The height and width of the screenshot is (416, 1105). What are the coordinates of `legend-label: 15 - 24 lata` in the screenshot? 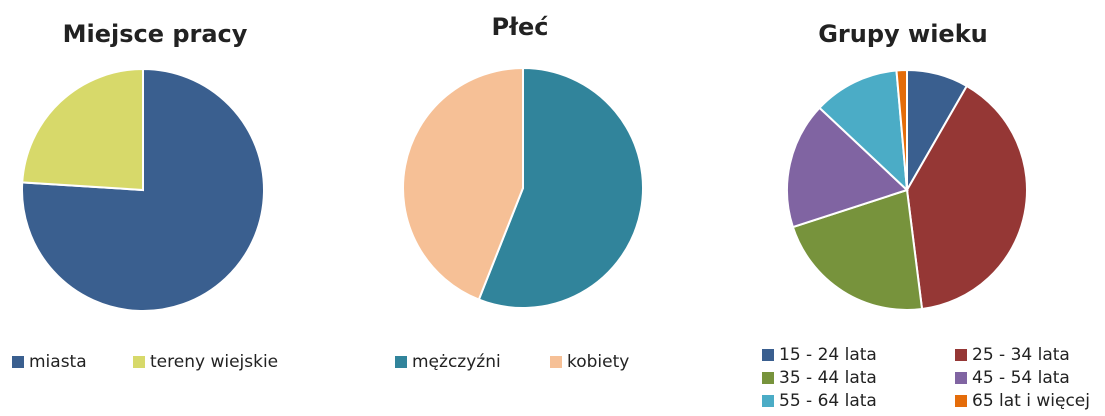 It's located at (828, 355).